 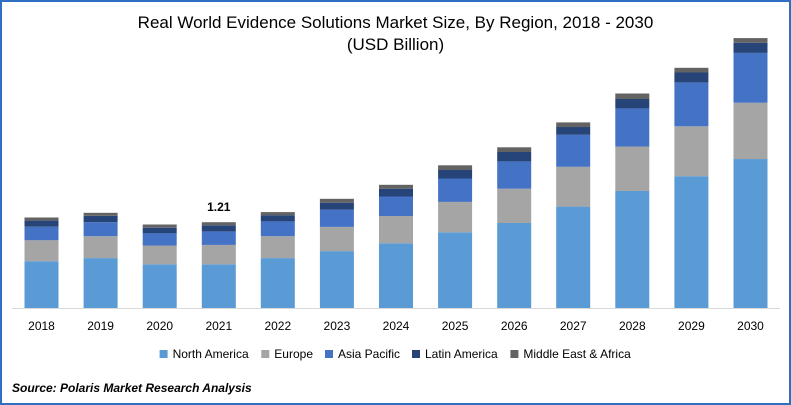 I want to click on legend-label-europe: Europe, so click(x=293, y=354).